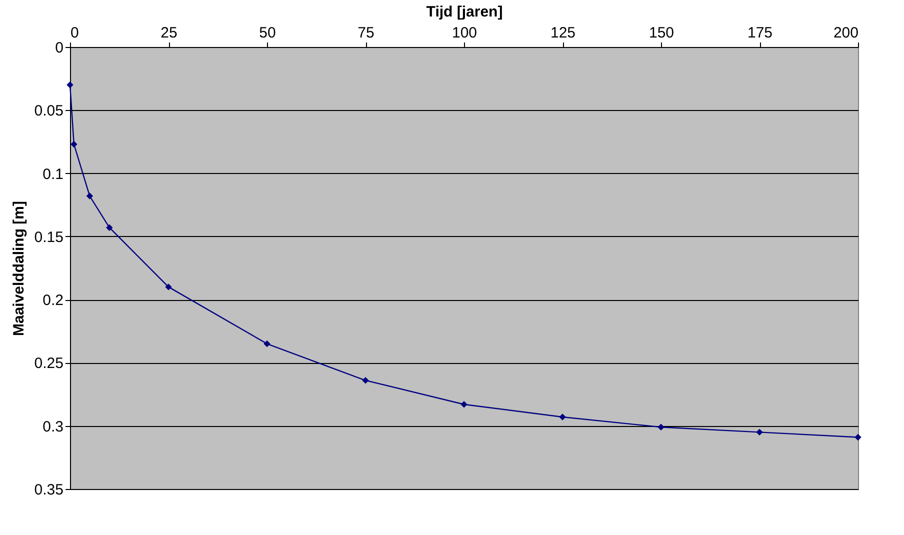  I want to click on x-tick-label: 200, so click(845, 33).